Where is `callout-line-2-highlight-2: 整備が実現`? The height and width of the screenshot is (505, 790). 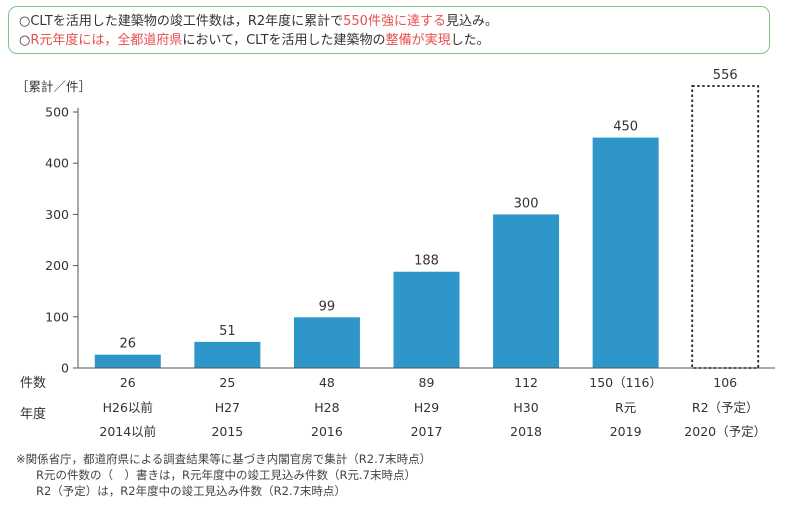
callout-line-2-highlight-2: 整備が実現 is located at coordinates (418, 40).